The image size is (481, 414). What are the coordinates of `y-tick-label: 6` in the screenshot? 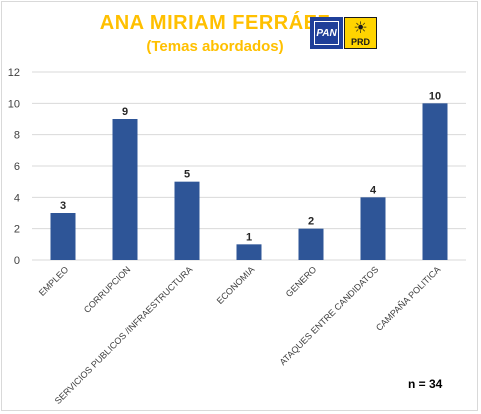 It's located at (17, 167).